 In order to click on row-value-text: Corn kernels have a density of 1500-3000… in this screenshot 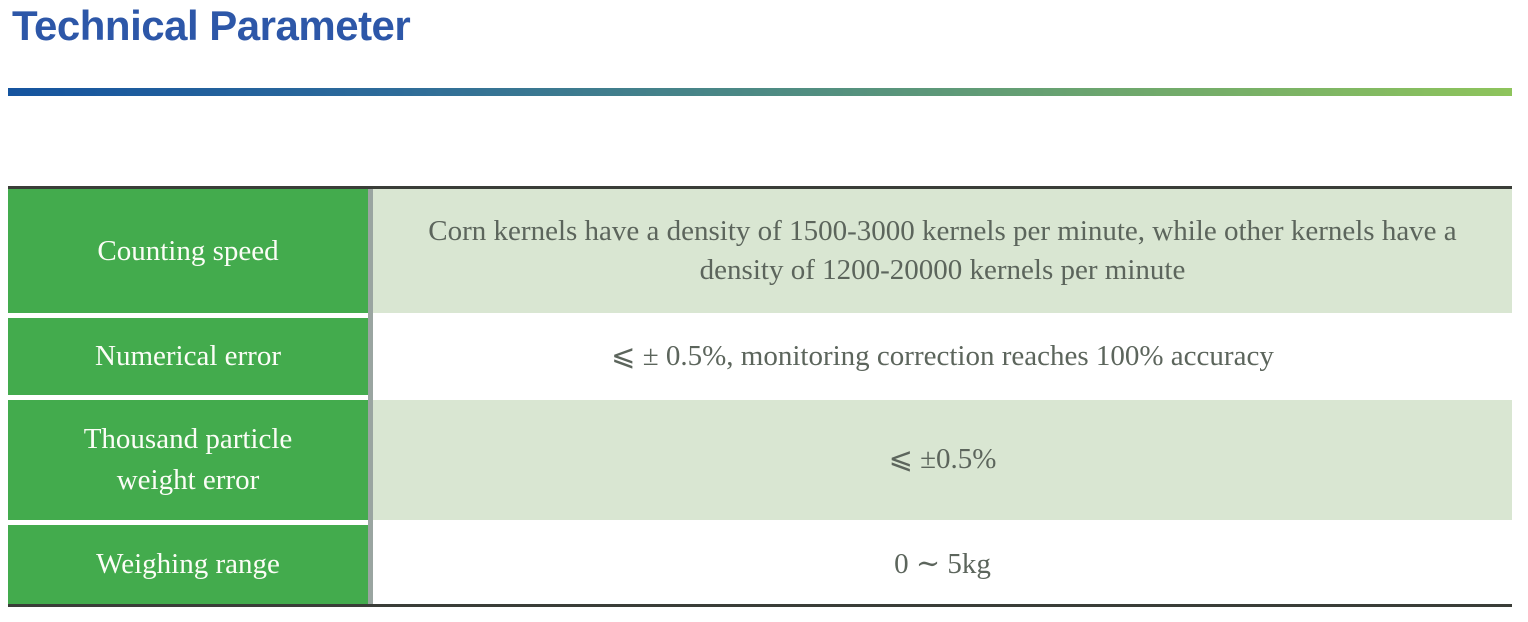, I will do `click(942, 250)`.